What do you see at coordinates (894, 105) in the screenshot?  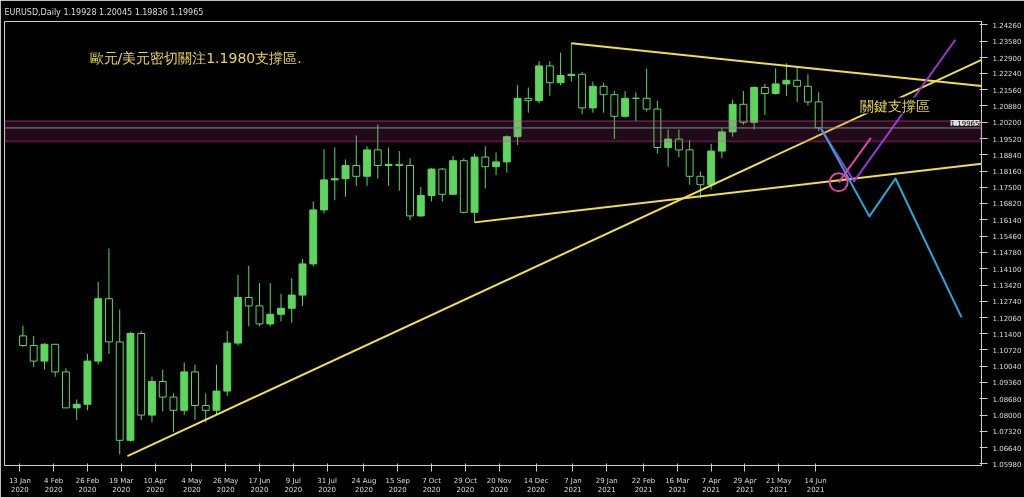 I see `annotation: 關鍵支撐區` at bounding box center [894, 105].